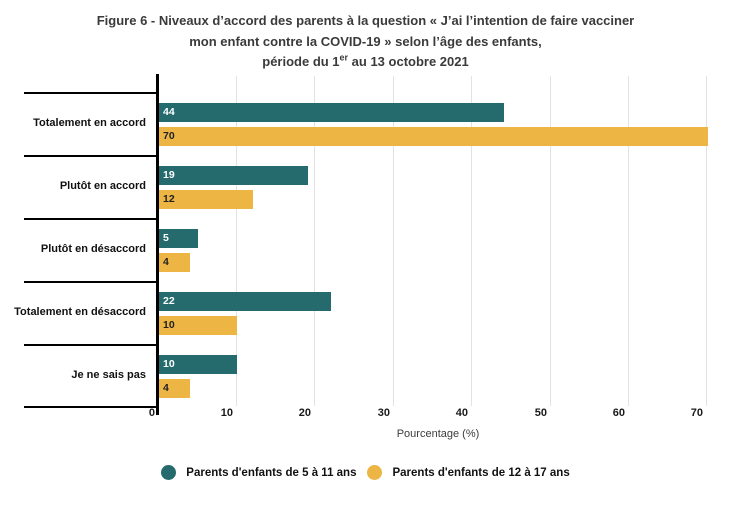 This screenshot has width=731, height=509. Describe the element at coordinates (271, 472) in the screenshot. I see `legend-label: Parents d'enfants de 5 à 11 ans` at that location.